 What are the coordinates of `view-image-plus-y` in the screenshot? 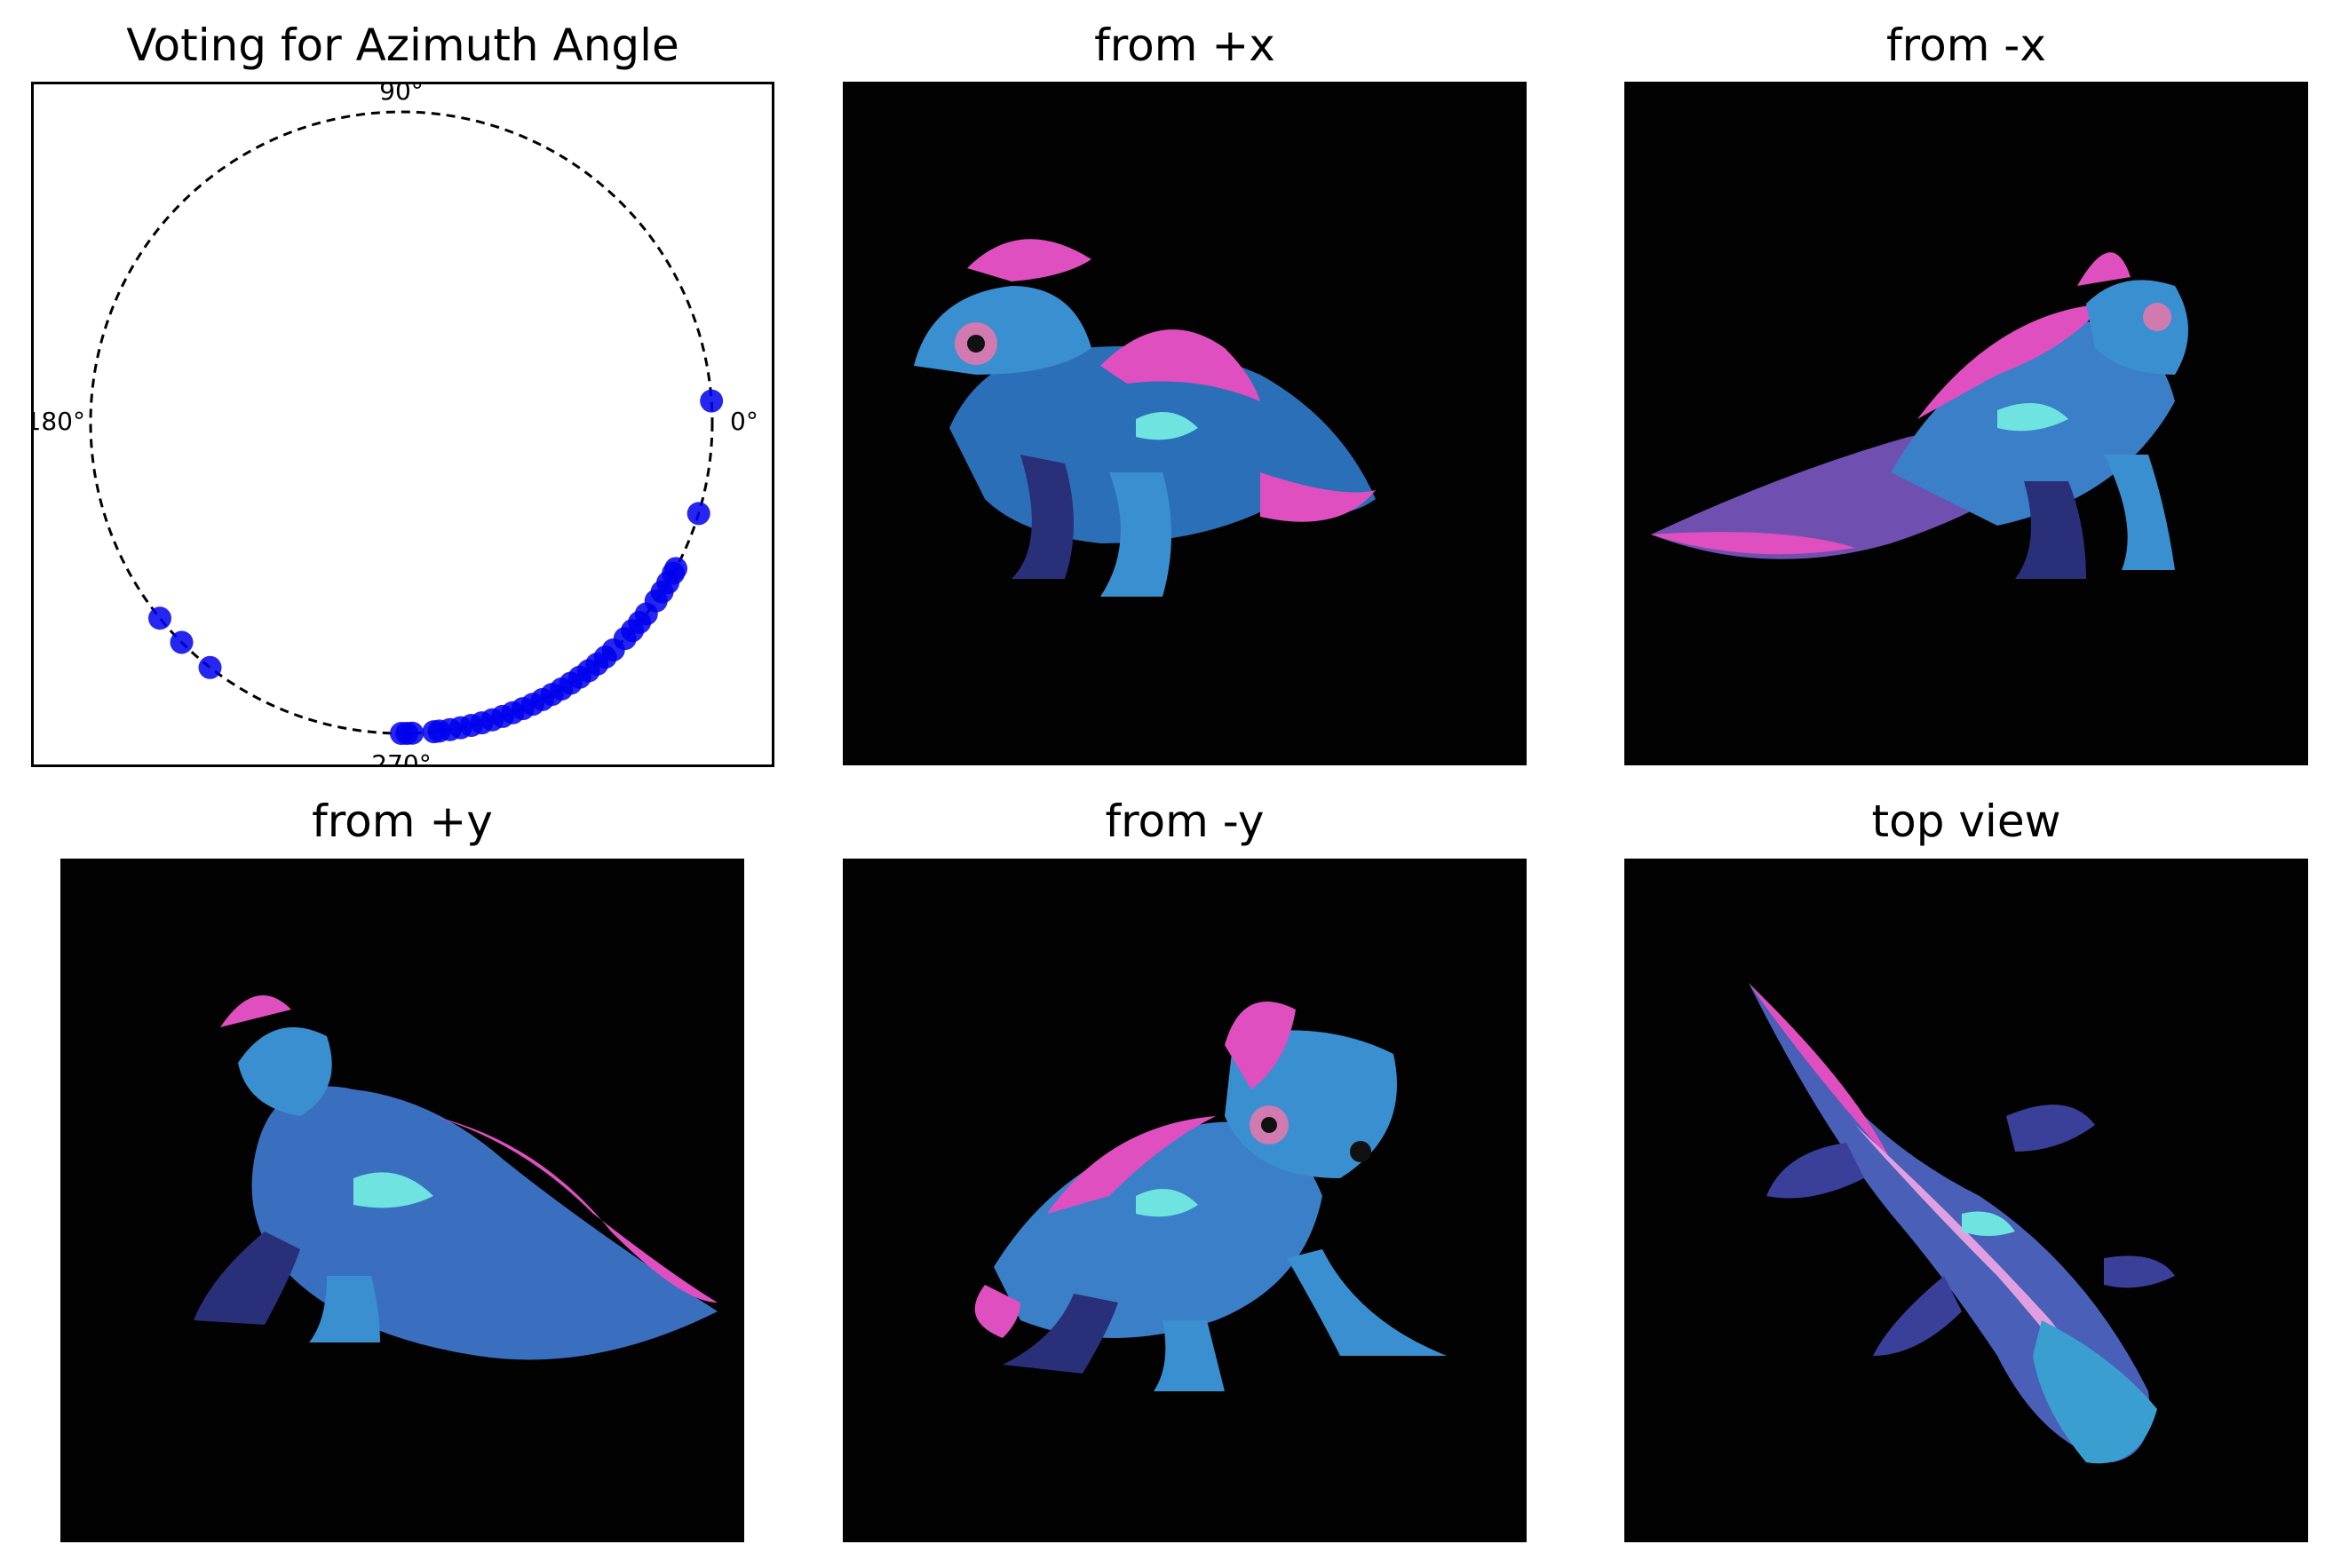 It's located at (402, 1200).